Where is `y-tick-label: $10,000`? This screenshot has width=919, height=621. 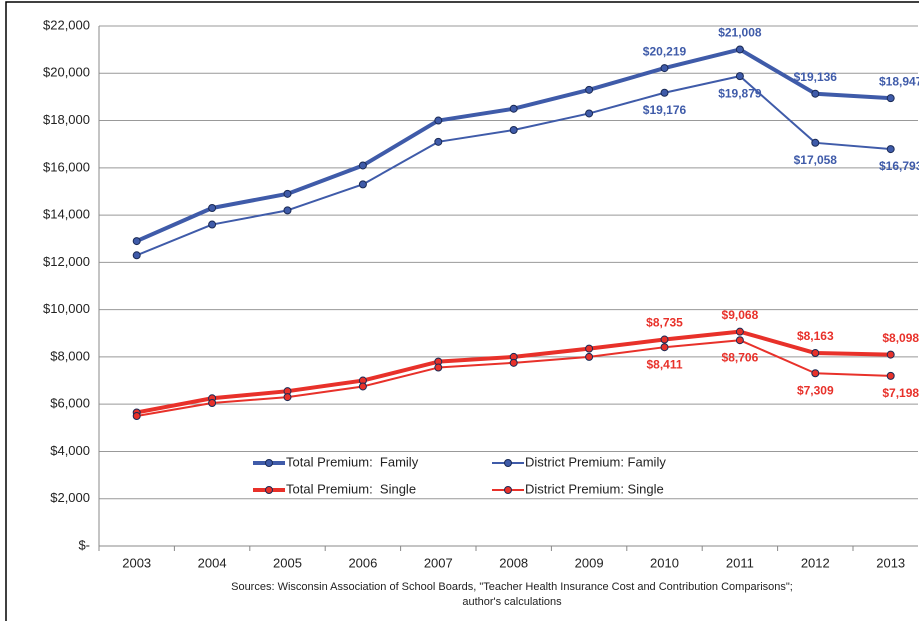
y-tick-label: $10,000 is located at coordinates (66, 308).